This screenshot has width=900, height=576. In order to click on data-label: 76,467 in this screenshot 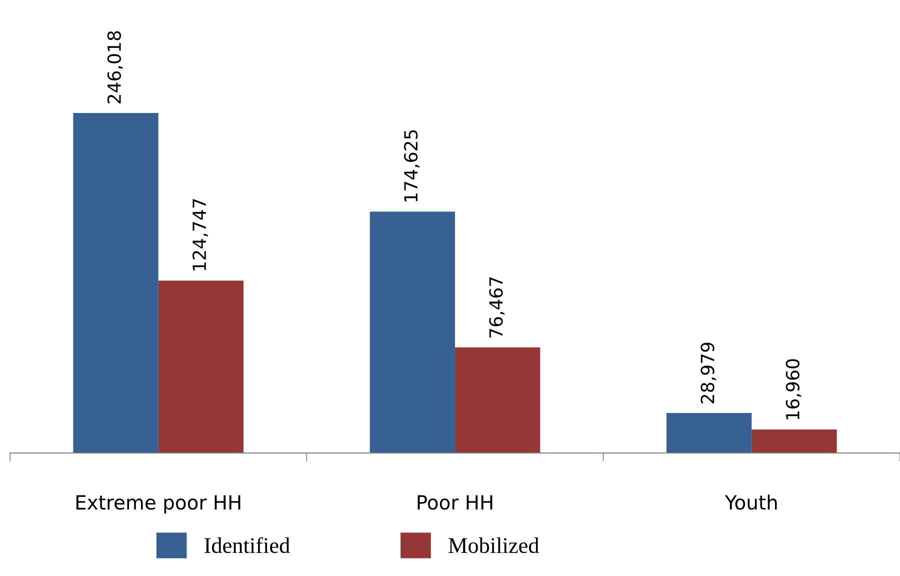, I will do `click(497, 307)`.